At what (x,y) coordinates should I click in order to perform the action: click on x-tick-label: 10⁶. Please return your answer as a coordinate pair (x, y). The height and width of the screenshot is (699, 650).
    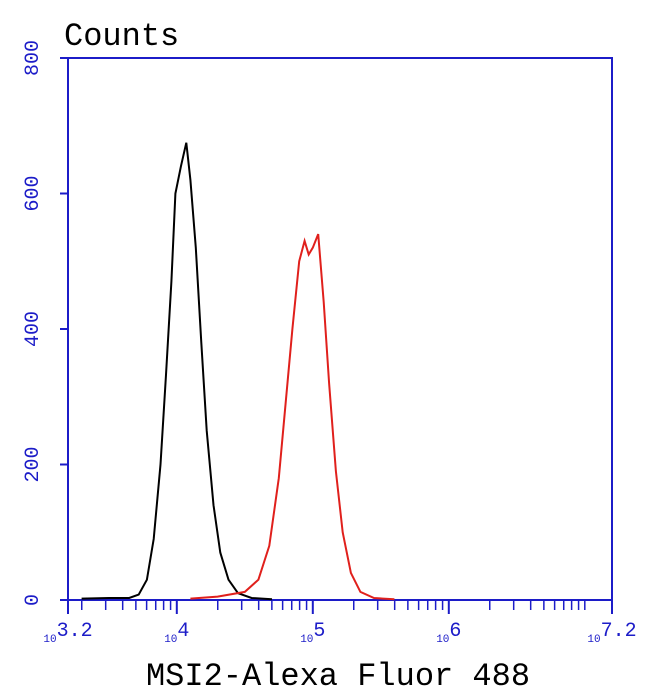
    Looking at the image, I should click on (448, 633).